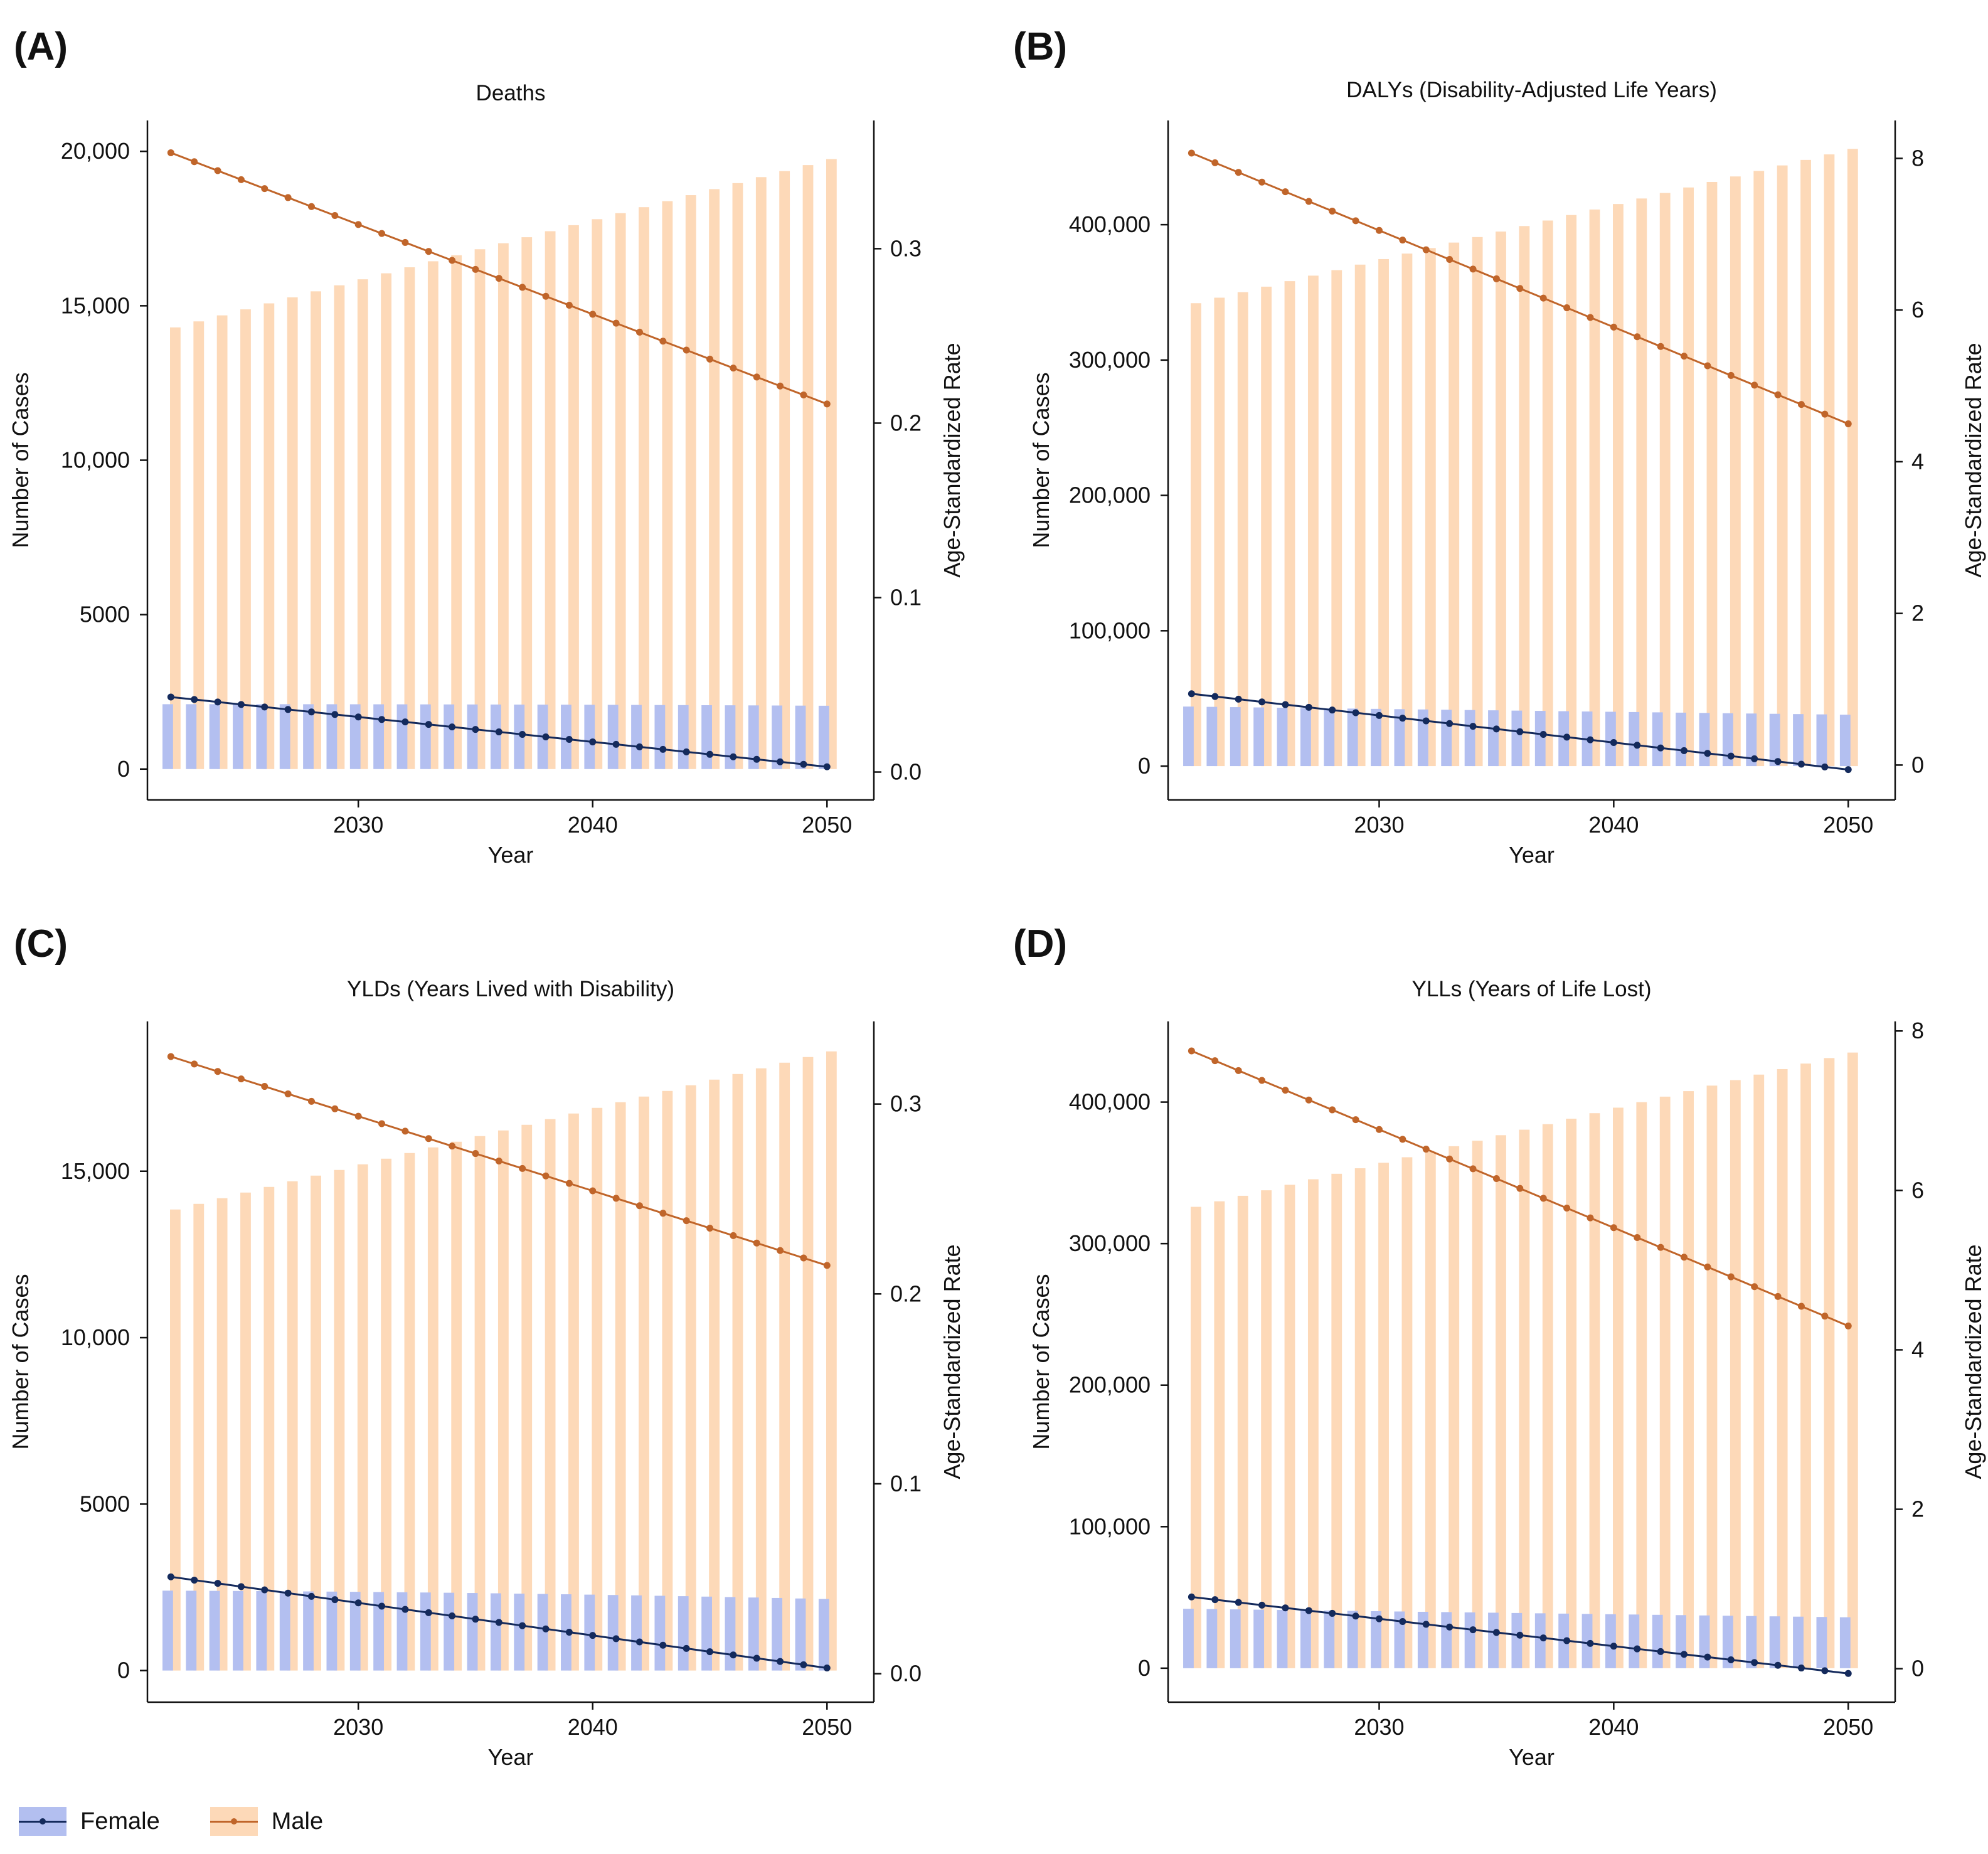 The height and width of the screenshot is (1854, 1988). I want to click on point-male-2050, so click(1848, 423).